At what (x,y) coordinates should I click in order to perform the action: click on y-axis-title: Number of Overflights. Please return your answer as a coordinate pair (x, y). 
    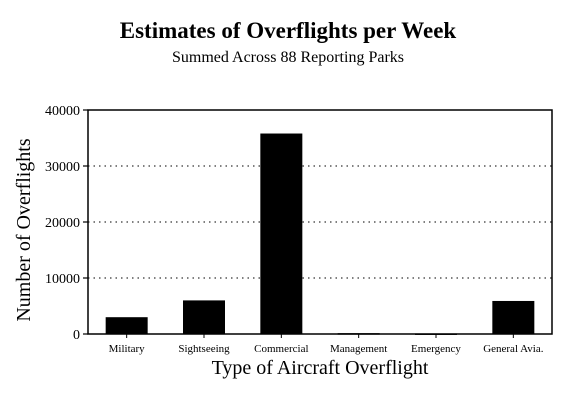
    Looking at the image, I should click on (24, 230).